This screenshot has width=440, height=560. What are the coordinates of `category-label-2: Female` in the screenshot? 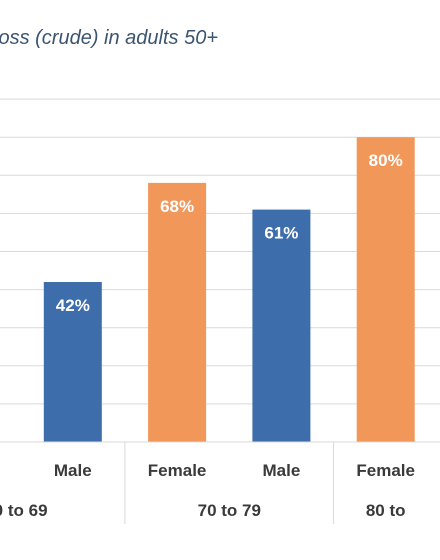 It's located at (177, 470).